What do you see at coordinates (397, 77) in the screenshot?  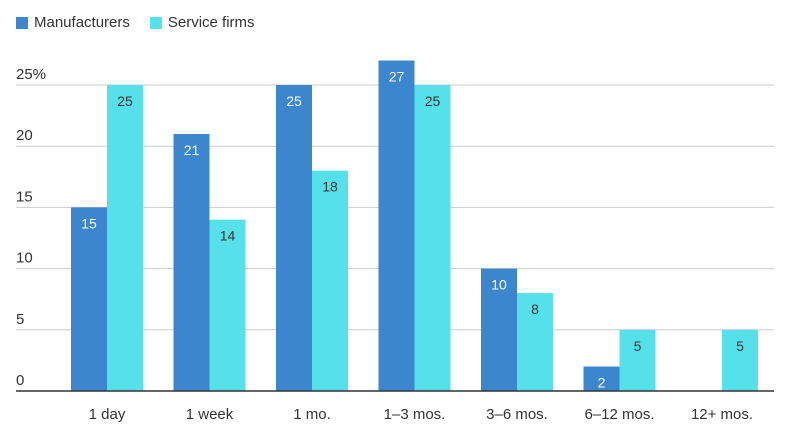 I see `data-label: 27` at bounding box center [397, 77].